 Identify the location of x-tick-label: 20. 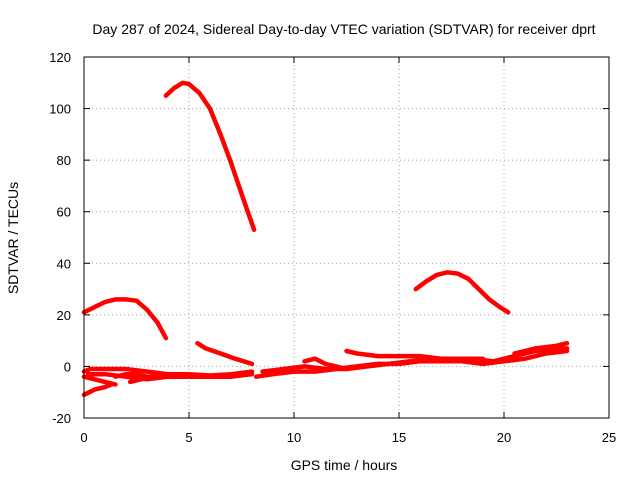
(504, 437).